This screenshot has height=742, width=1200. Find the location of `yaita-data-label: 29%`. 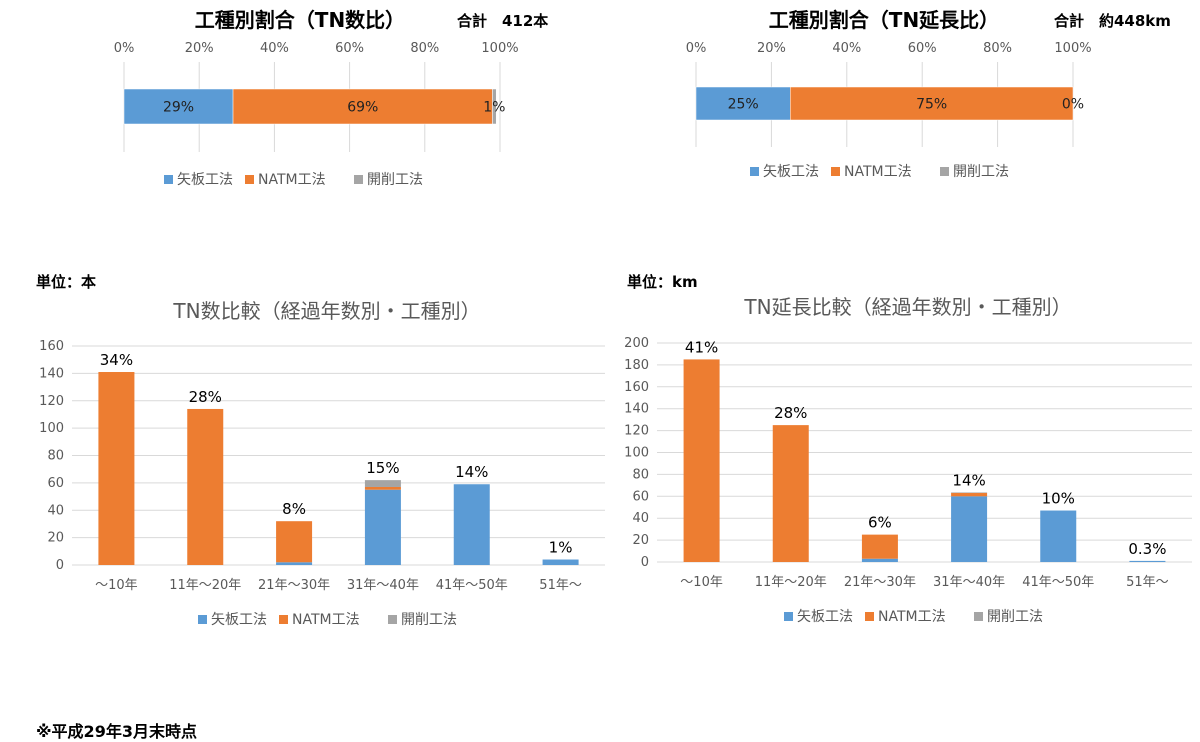

yaita-data-label: 29% is located at coordinates (178, 108).